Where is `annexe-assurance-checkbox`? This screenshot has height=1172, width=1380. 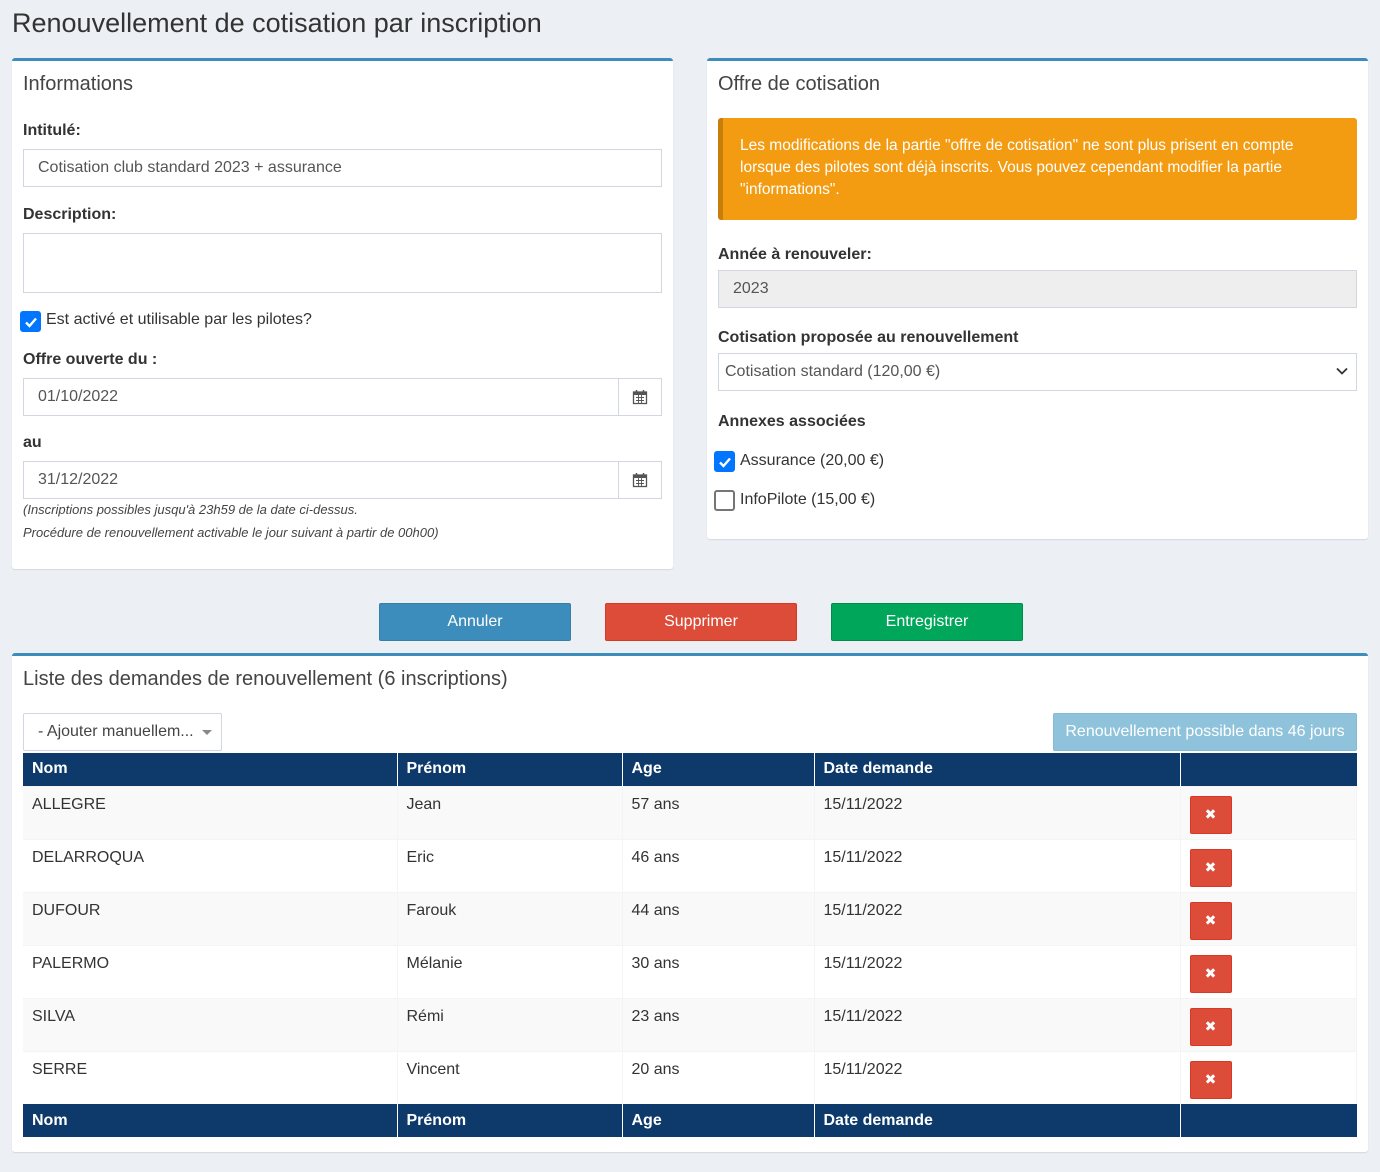 annexe-assurance-checkbox is located at coordinates (724, 461).